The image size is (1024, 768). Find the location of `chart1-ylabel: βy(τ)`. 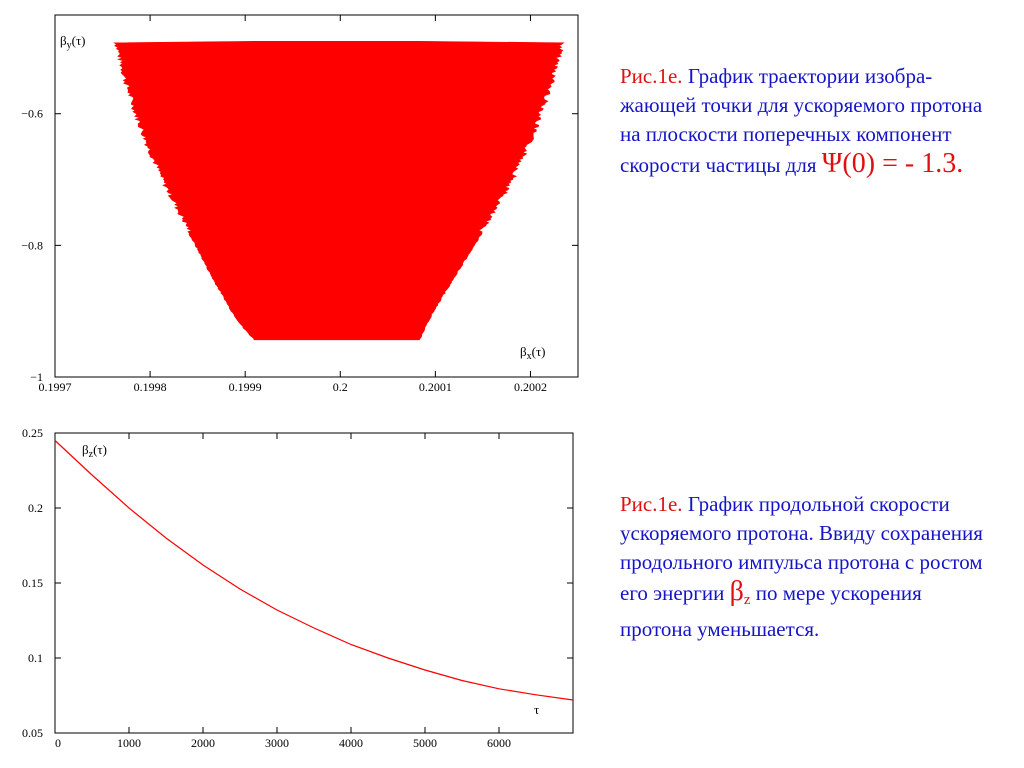

chart1-ylabel: βy(τ) is located at coordinates (73, 42).